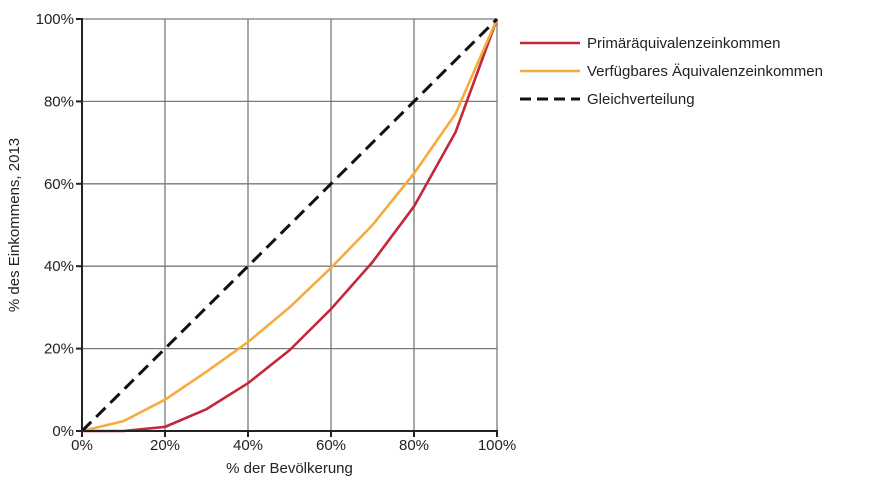  What do you see at coordinates (63, 431) in the screenshot?
I see `y-tick-label: 0%` at bounding box center [63, 431].